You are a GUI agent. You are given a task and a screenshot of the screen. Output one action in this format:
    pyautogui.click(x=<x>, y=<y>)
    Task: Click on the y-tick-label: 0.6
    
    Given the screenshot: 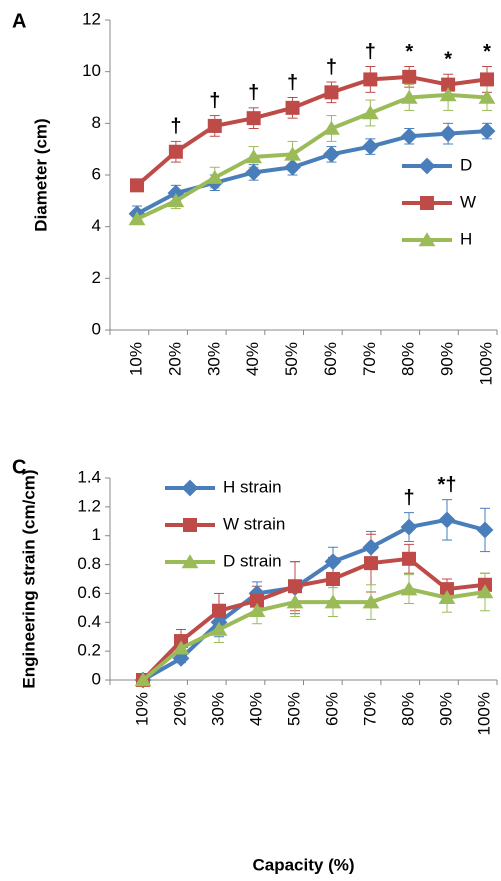 What is the action you would take?
    pyautogui.click(x=89, y=592)
    